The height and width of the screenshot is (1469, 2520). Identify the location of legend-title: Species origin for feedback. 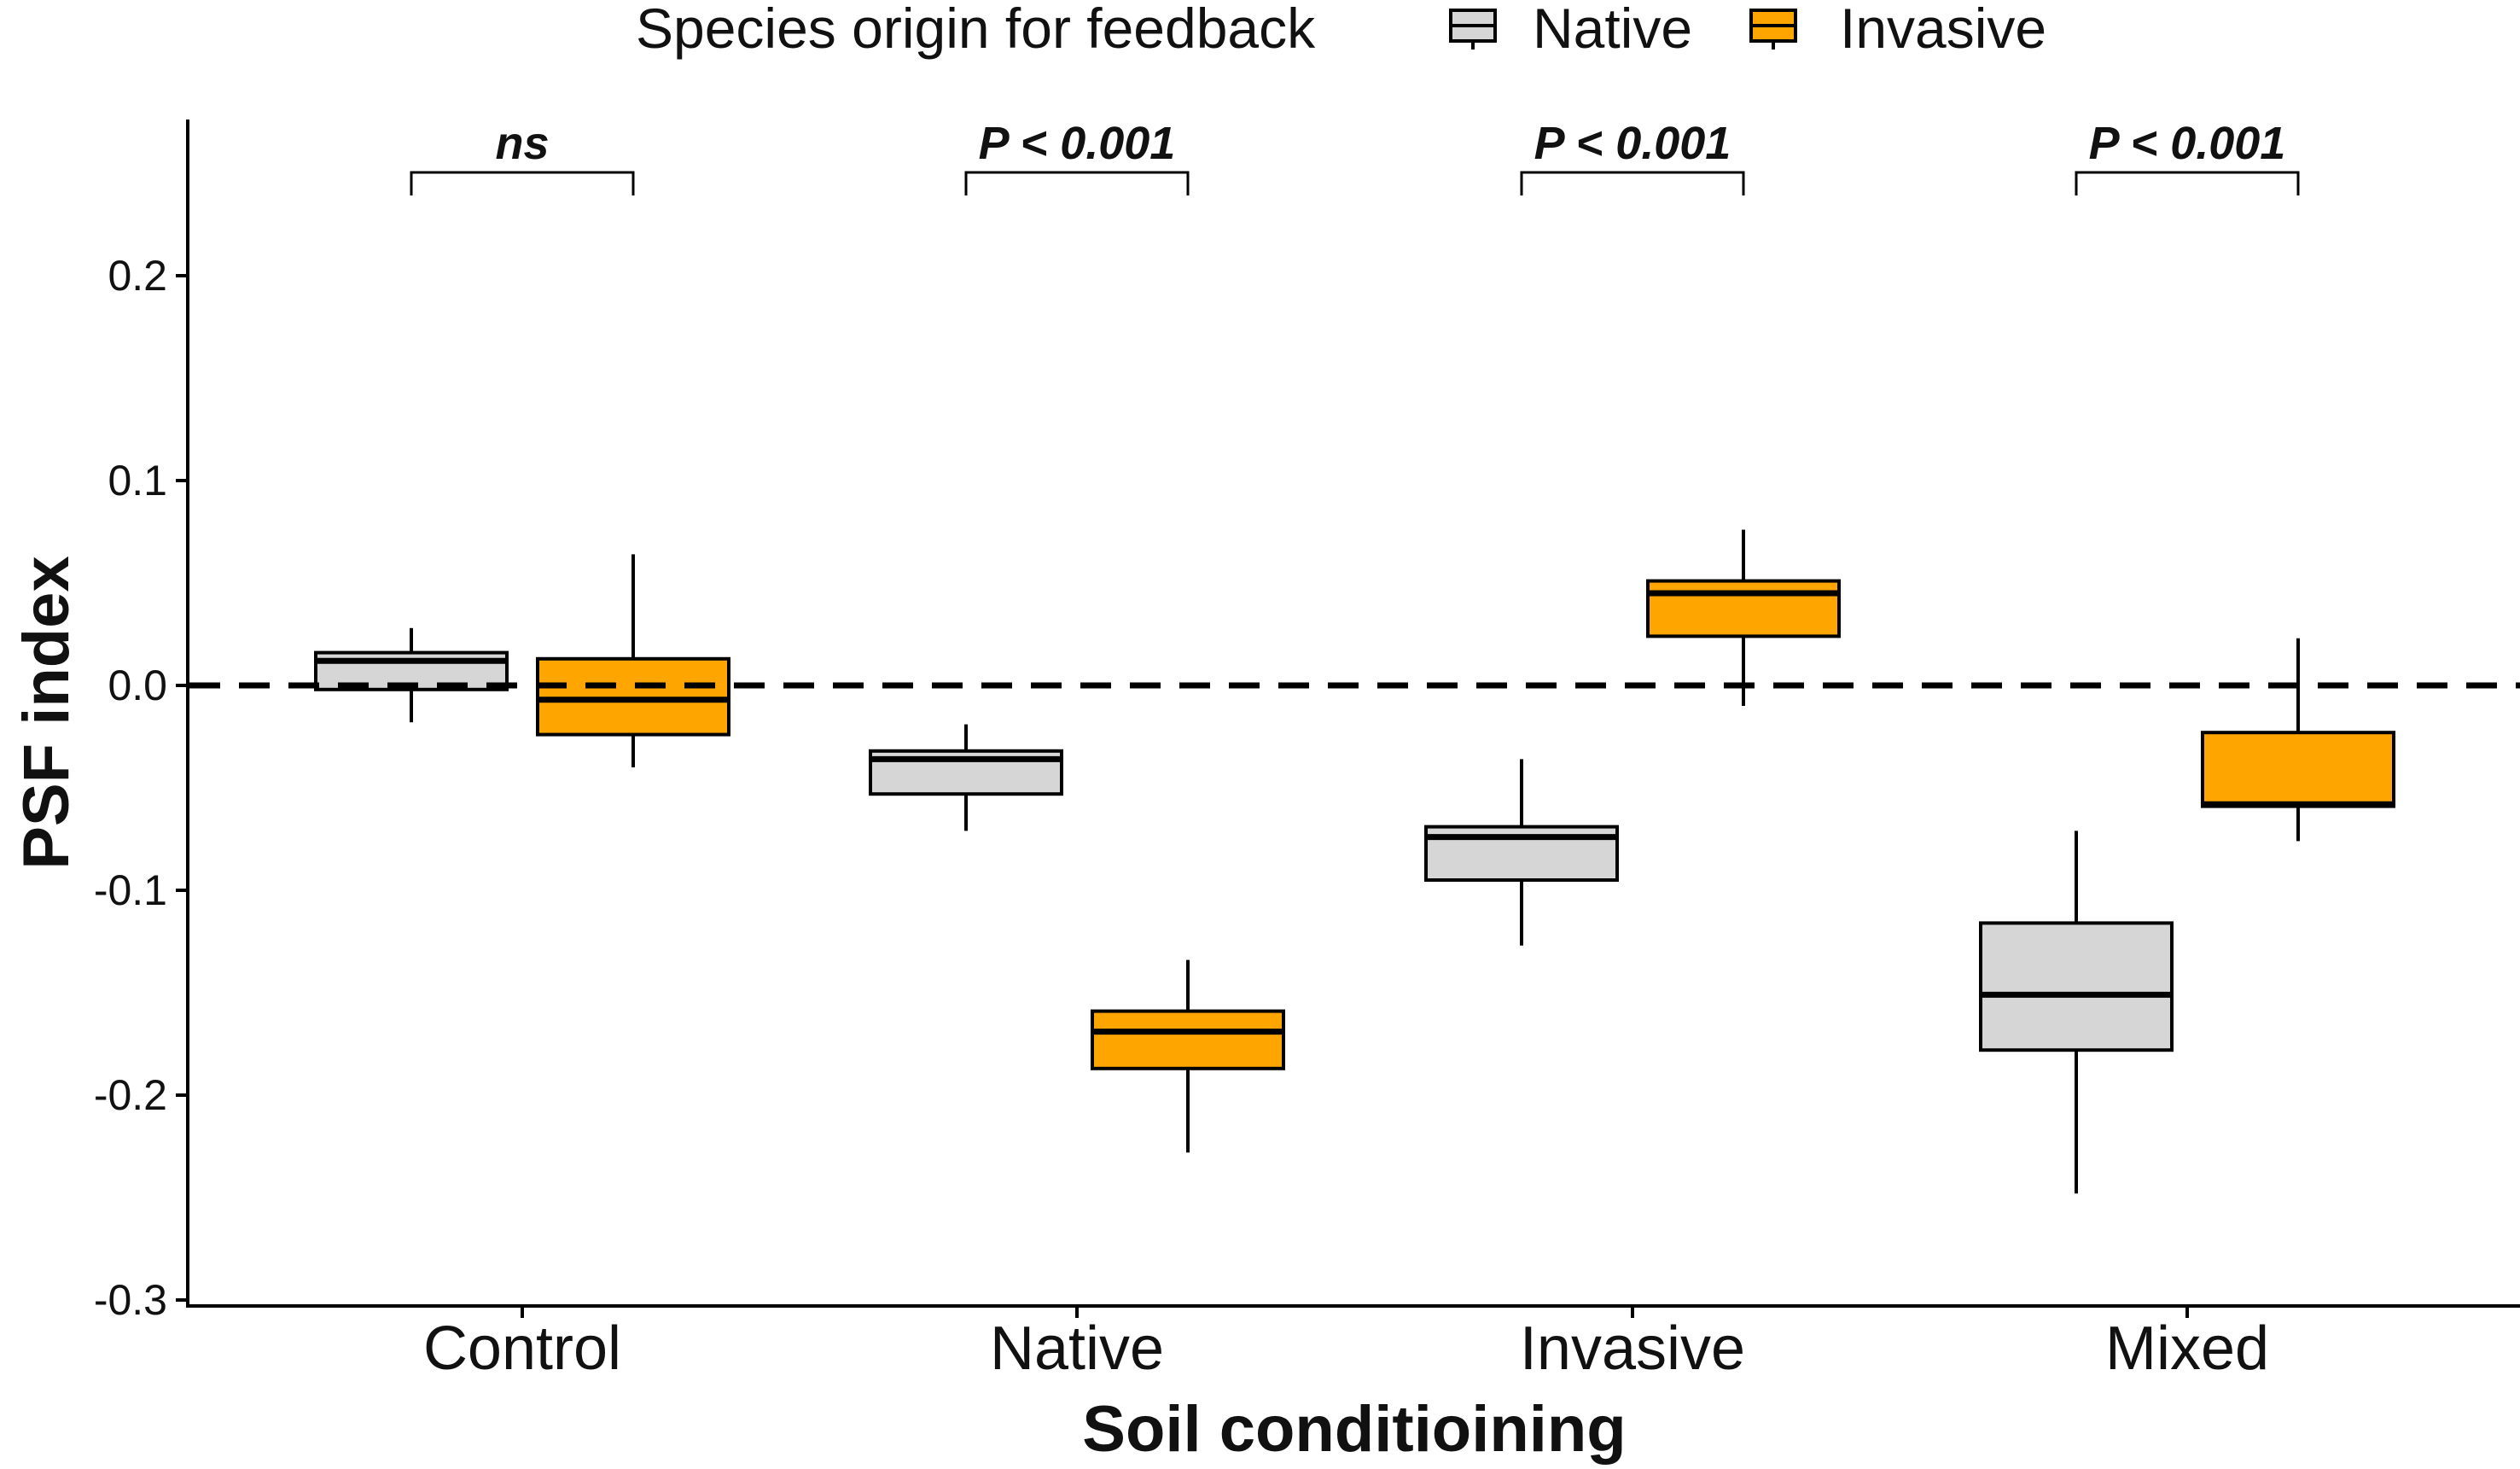
(976, 30).